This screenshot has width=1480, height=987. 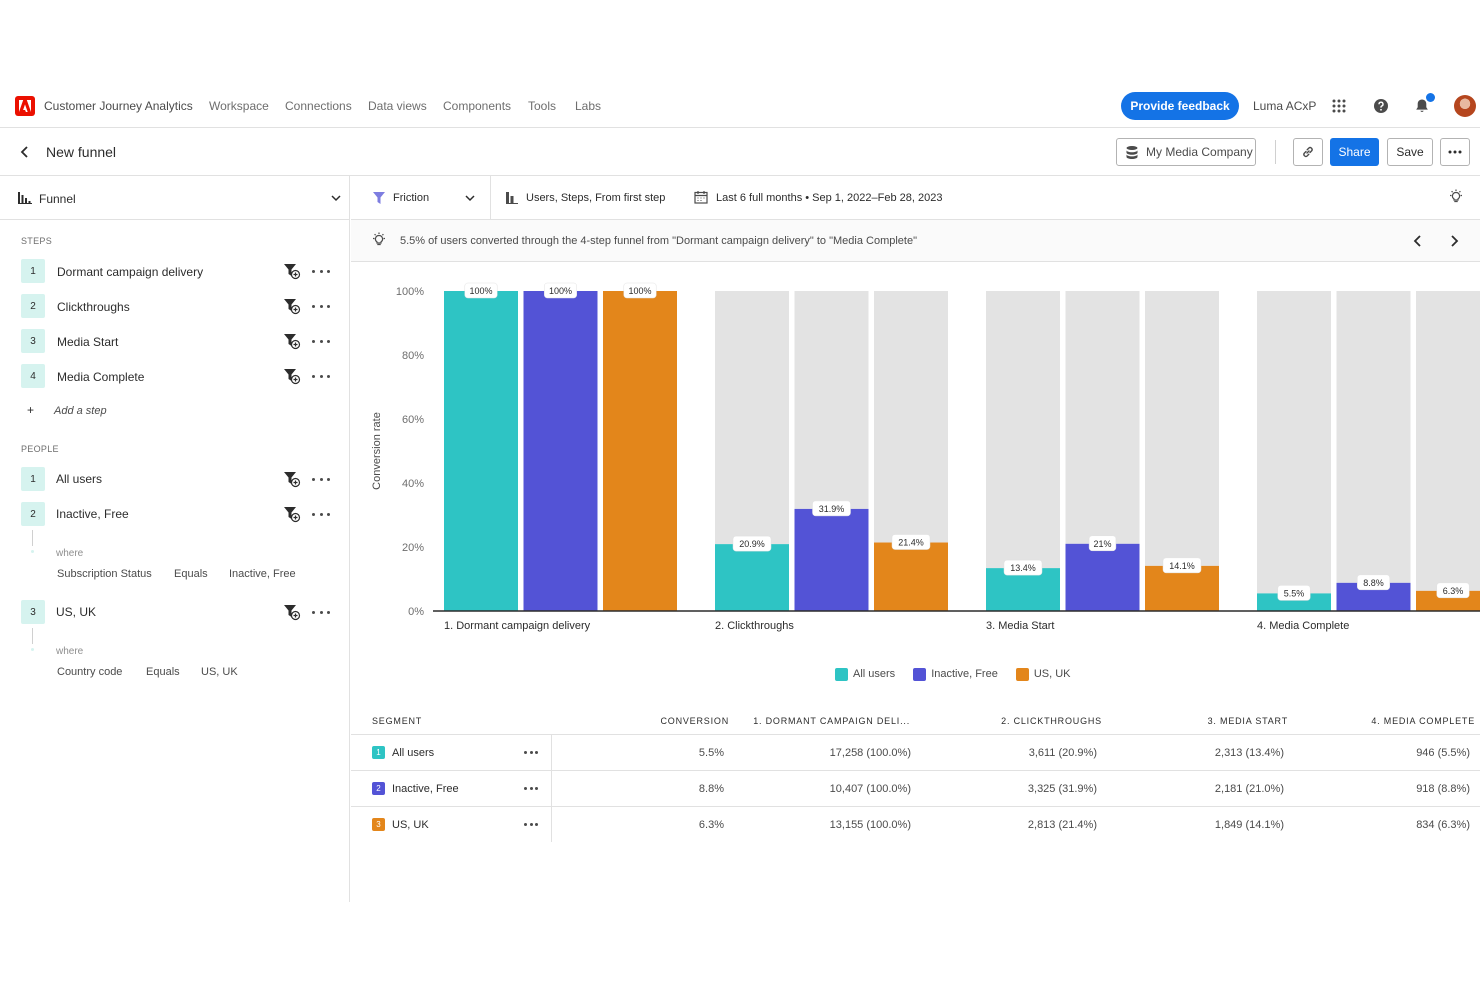 What do you see at coordinates (1051, 721) in the screenshot?
I see `table-header-step-2: 2. CLICKTHROUGHS` at bounding box center [1051, 721].